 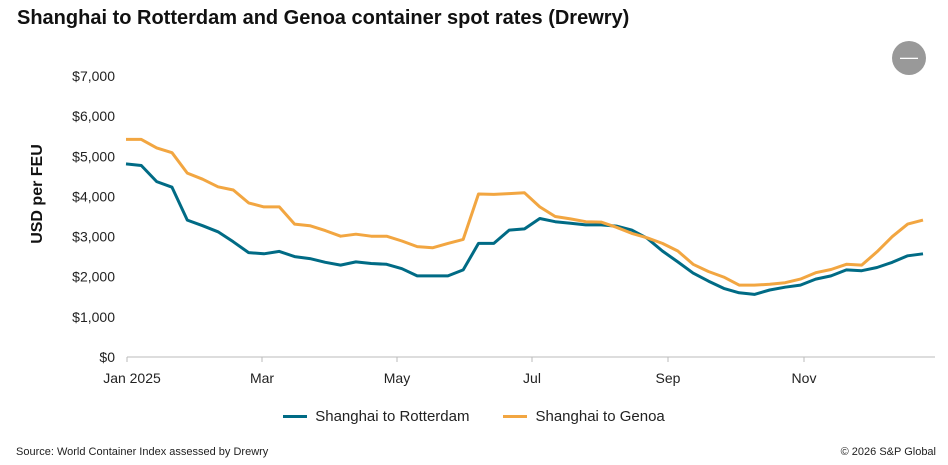 What do you see at coordinates (93, 196) in the screenshot?
I see `y-tick-label: $4,000` at bounding box center [93, 196].